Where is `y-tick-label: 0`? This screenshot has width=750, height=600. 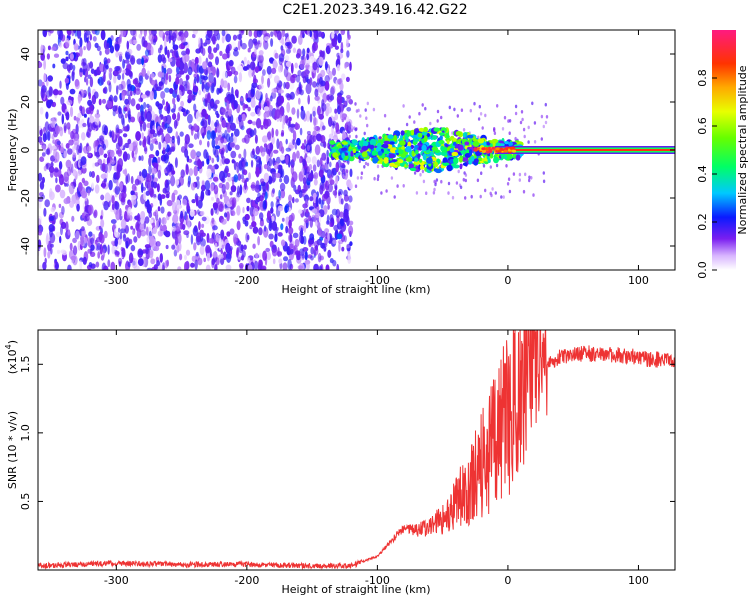
y-tick-label: 0 is located at coordinates (25, 150).